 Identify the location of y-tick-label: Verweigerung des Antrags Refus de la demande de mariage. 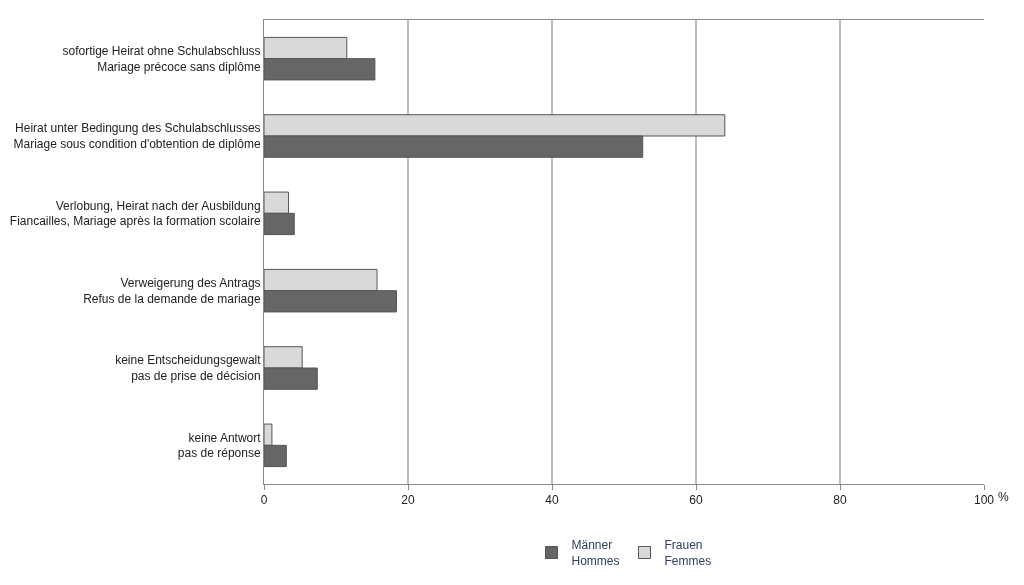
(172, 291).